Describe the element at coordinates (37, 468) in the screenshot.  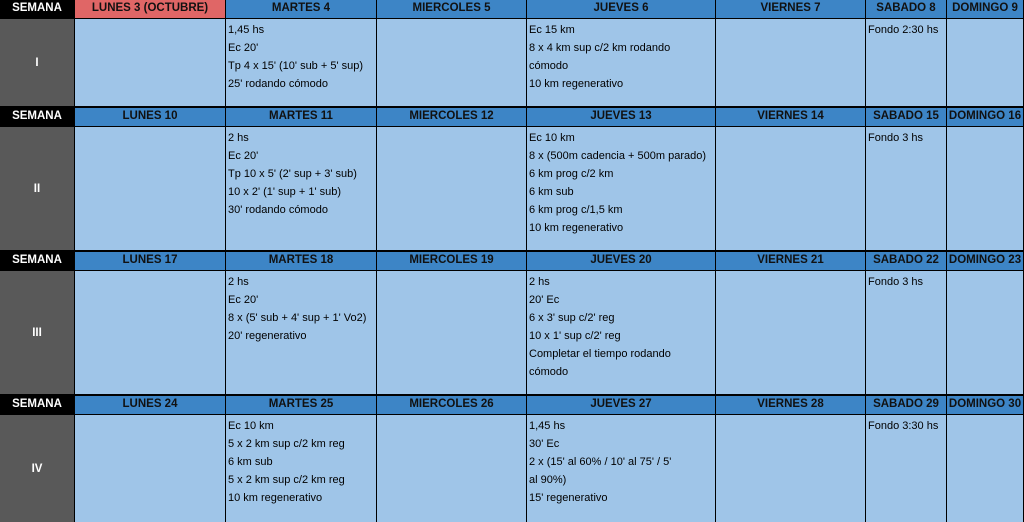
I see `week-number: IV` at that location.